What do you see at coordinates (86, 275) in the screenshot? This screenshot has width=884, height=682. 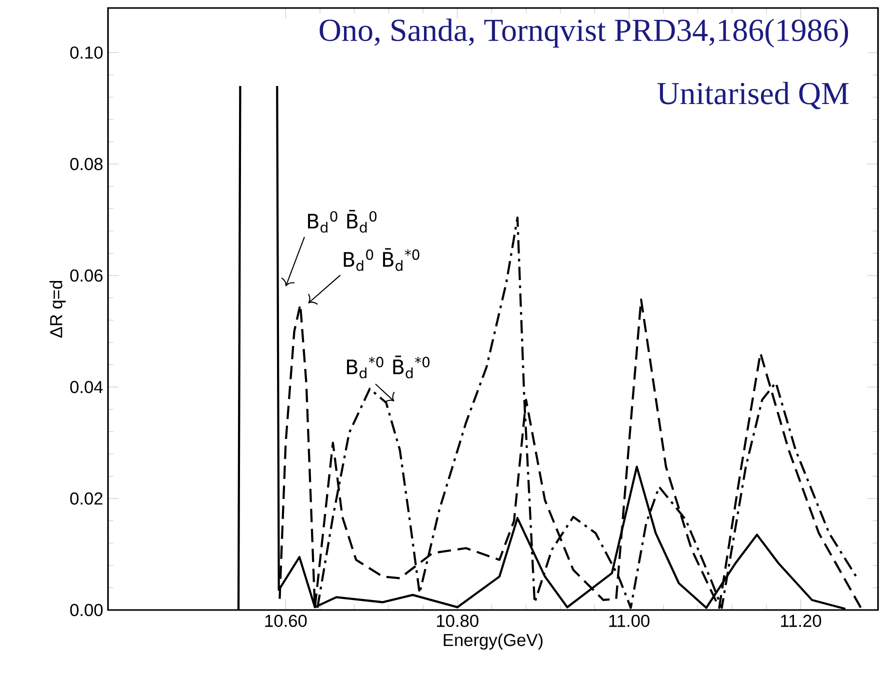 I see `y-tick-label: 0.06` at bounding box center [86, 275].